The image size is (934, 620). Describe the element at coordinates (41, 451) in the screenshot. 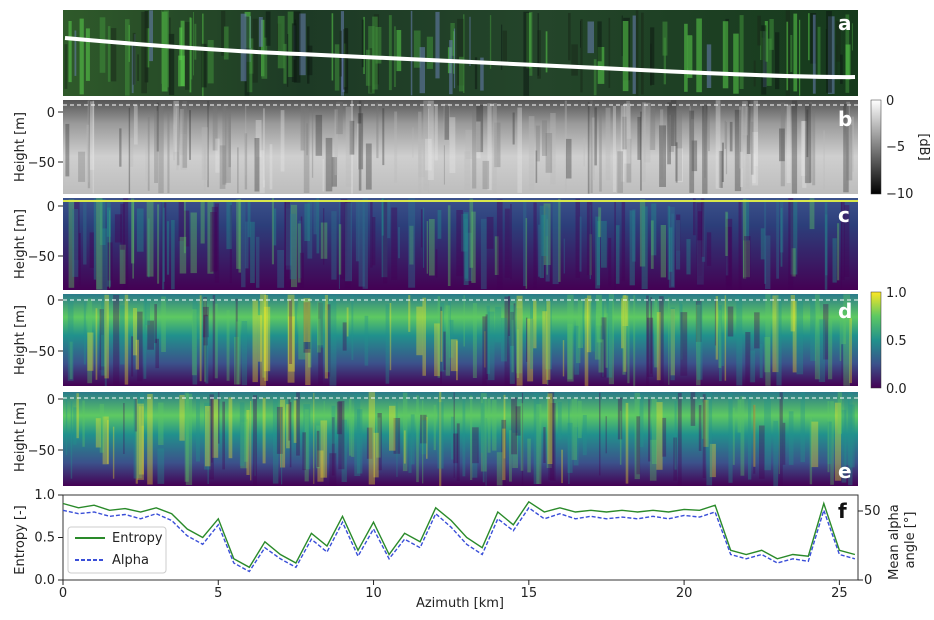

I see `panel-e-ytick-50: −50` at that location.